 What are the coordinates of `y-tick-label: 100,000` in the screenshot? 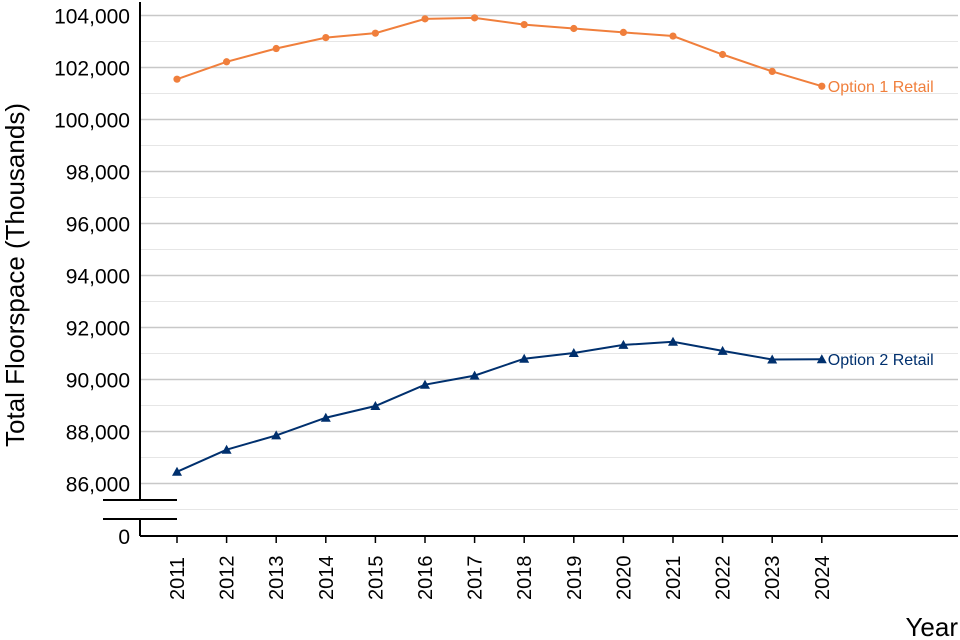 It's located at (92, 121).